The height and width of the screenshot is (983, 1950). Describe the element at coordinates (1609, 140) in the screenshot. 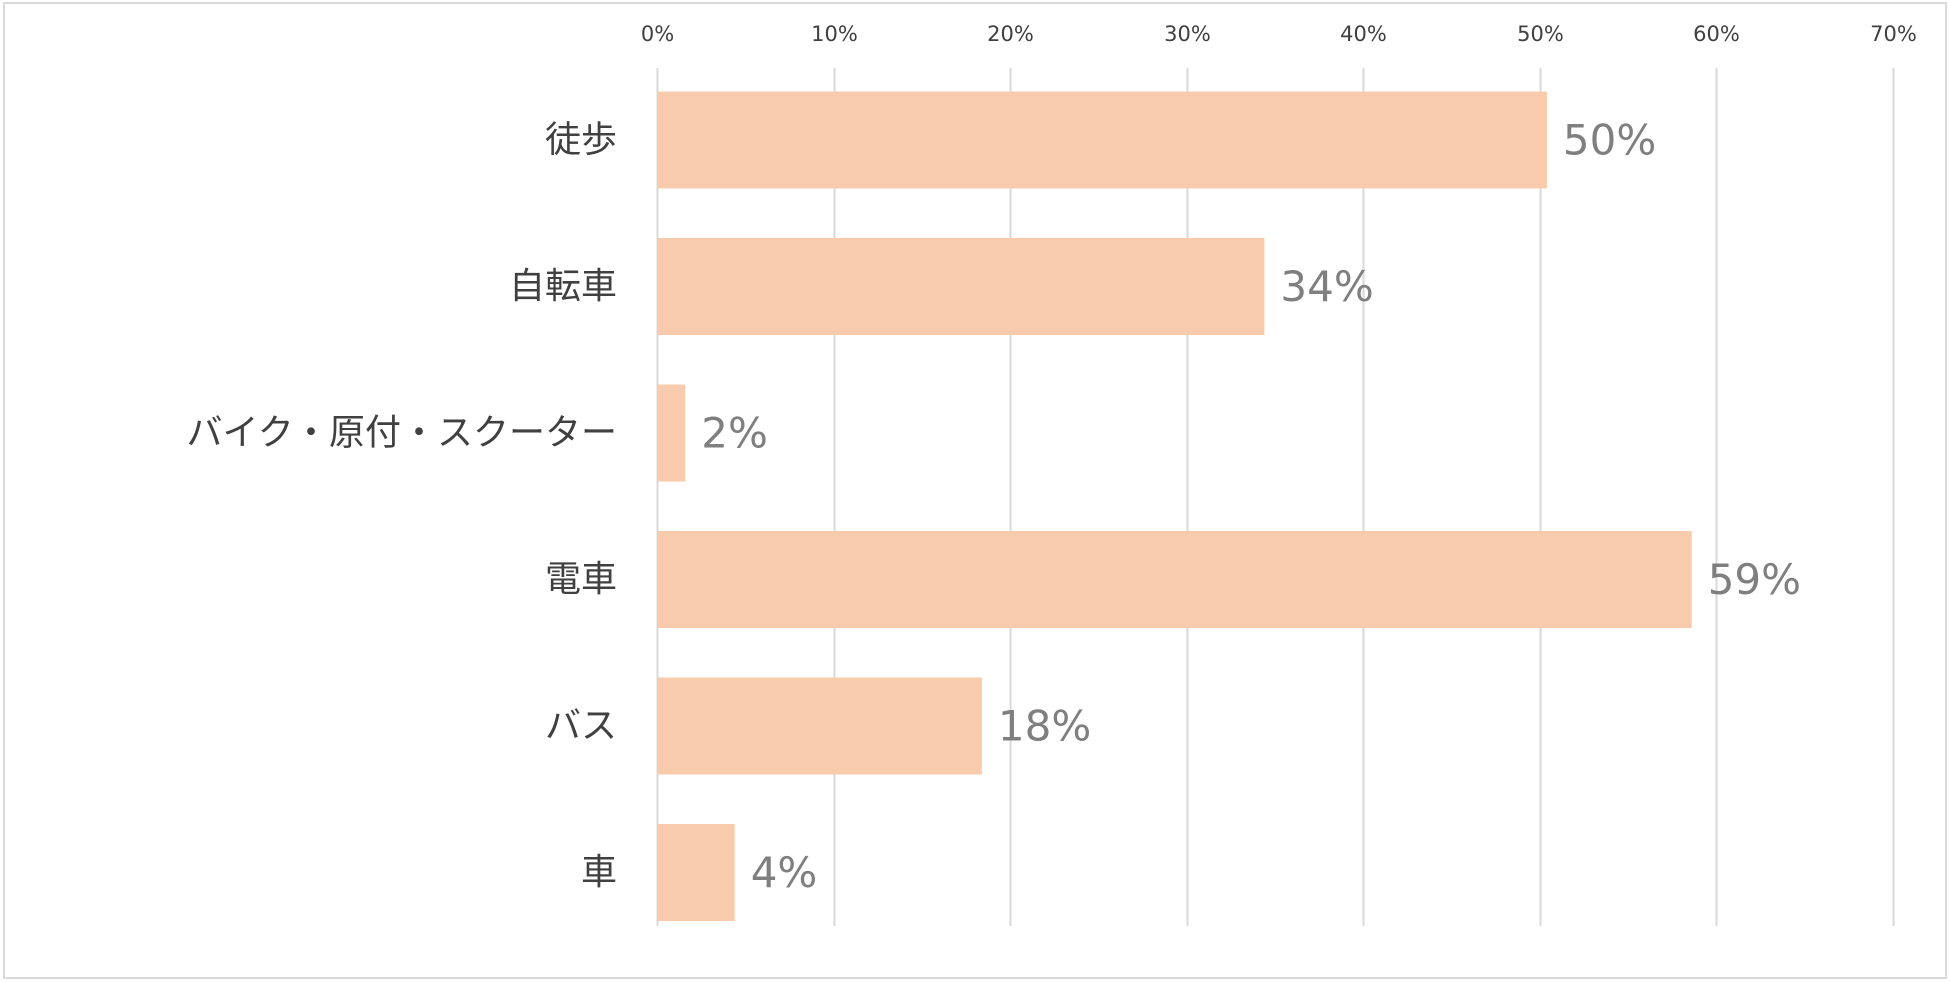

I see `data-label: 50%` at that location.